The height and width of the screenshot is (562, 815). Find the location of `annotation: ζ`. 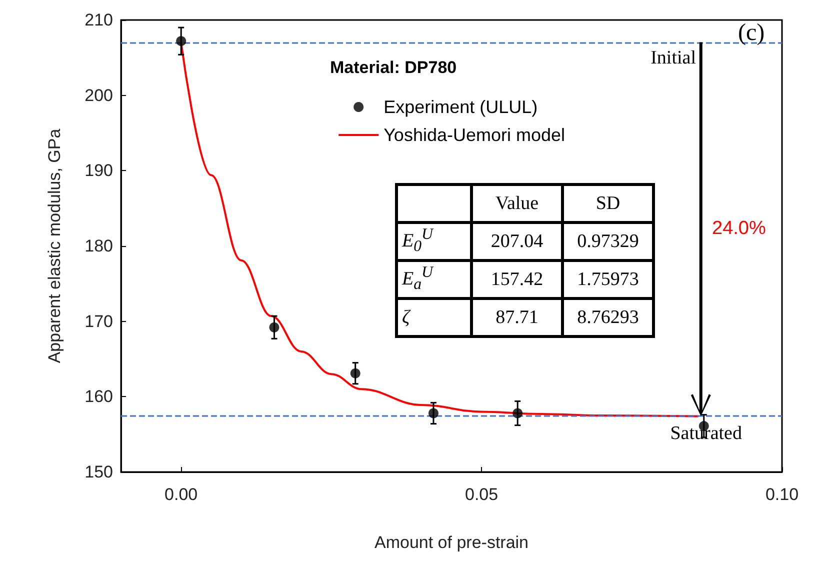

annotation: ζ is located at coordinates (434, 317).